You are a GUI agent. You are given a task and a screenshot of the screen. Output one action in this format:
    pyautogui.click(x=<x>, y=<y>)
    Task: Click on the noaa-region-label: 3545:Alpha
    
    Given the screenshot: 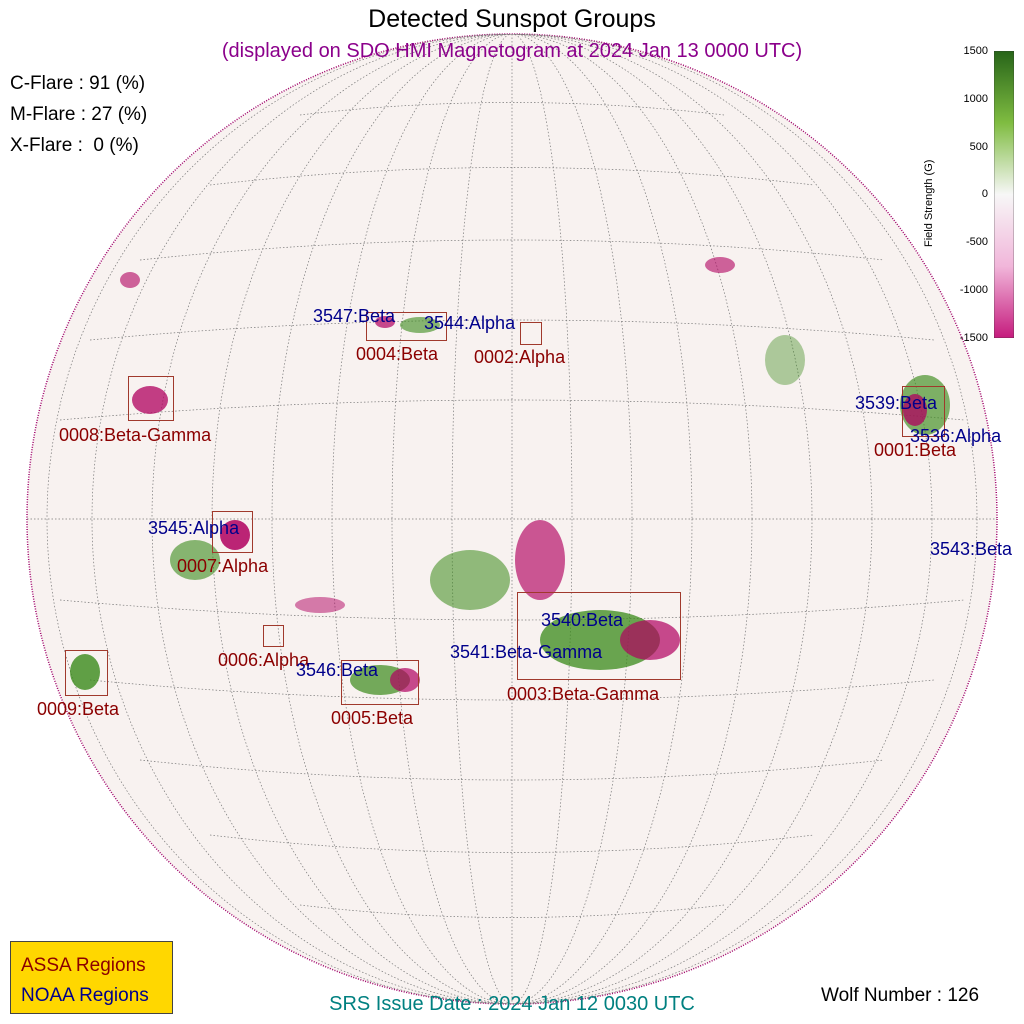 What is the action you would take?
    pyautogui.click(x=194, y=528)
    